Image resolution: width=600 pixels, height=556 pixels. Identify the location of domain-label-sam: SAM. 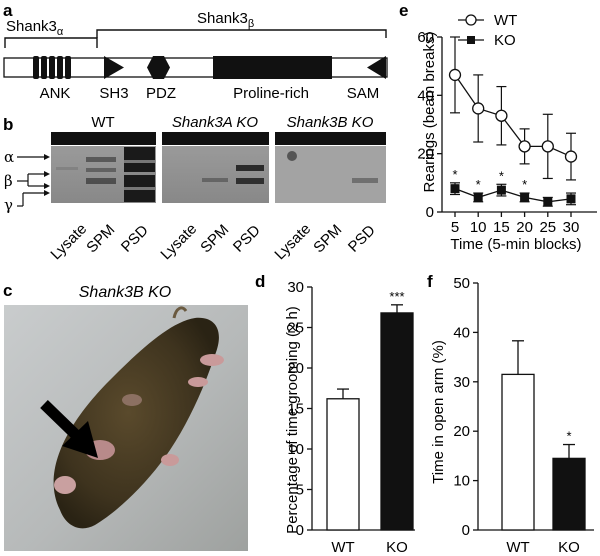
(363, 93).